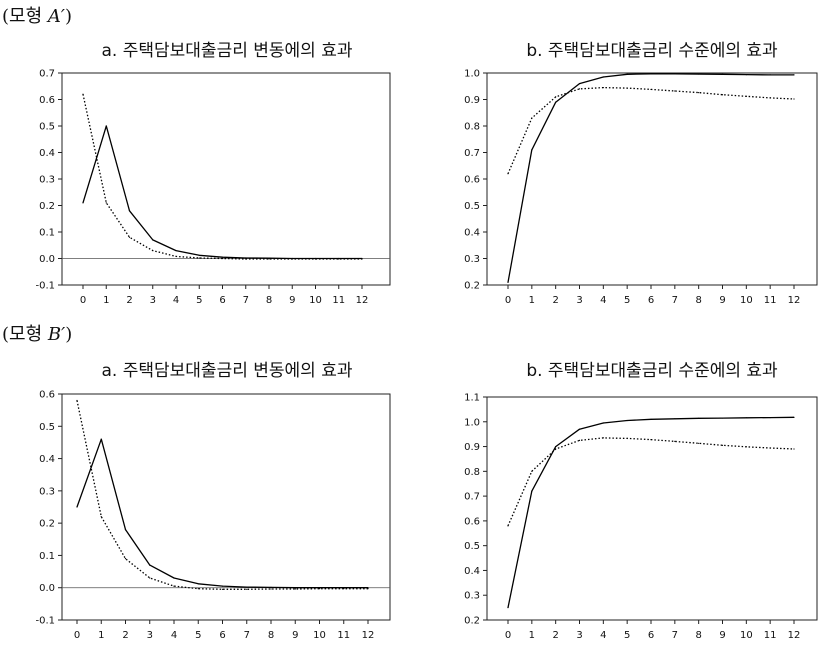  I want to click on chart-a2-xtick-label: 11, so click(343, 635).